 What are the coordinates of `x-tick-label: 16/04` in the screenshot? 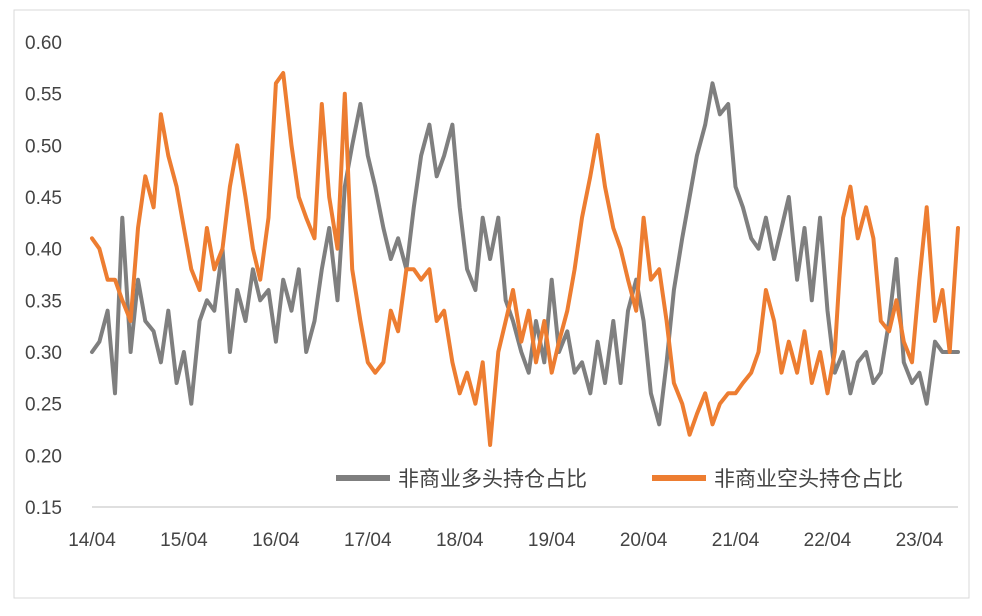 It's located at (276, 540).